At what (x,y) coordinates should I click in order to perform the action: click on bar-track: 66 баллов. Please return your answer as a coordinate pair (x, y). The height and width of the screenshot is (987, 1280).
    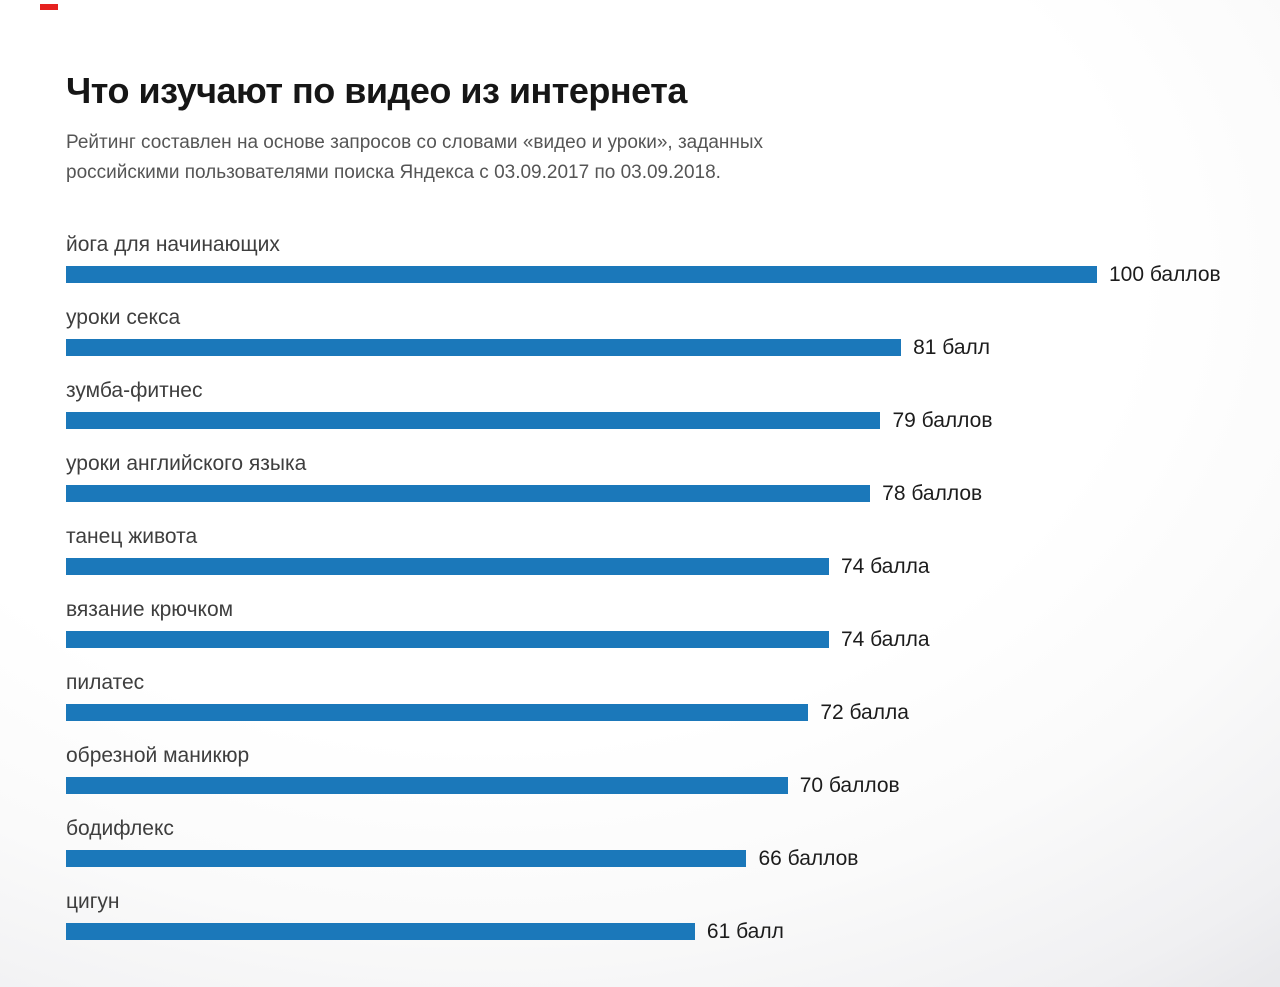
    Looking at the image, I should click on (581, 858).